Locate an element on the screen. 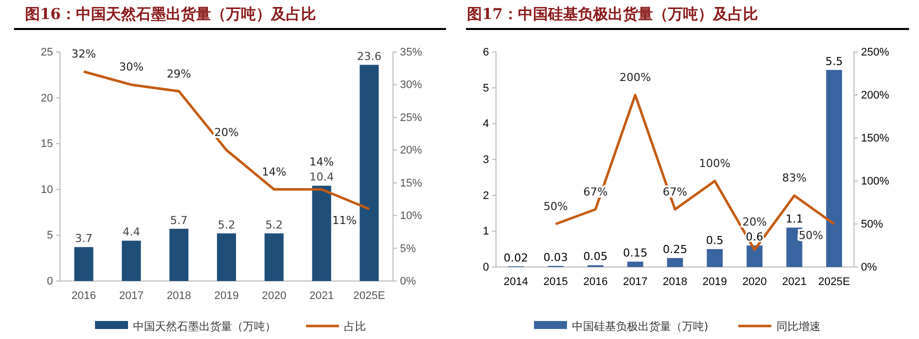 This screenshot has height=339, width=919. data-label: 50% is located at coordinates (555, 206).